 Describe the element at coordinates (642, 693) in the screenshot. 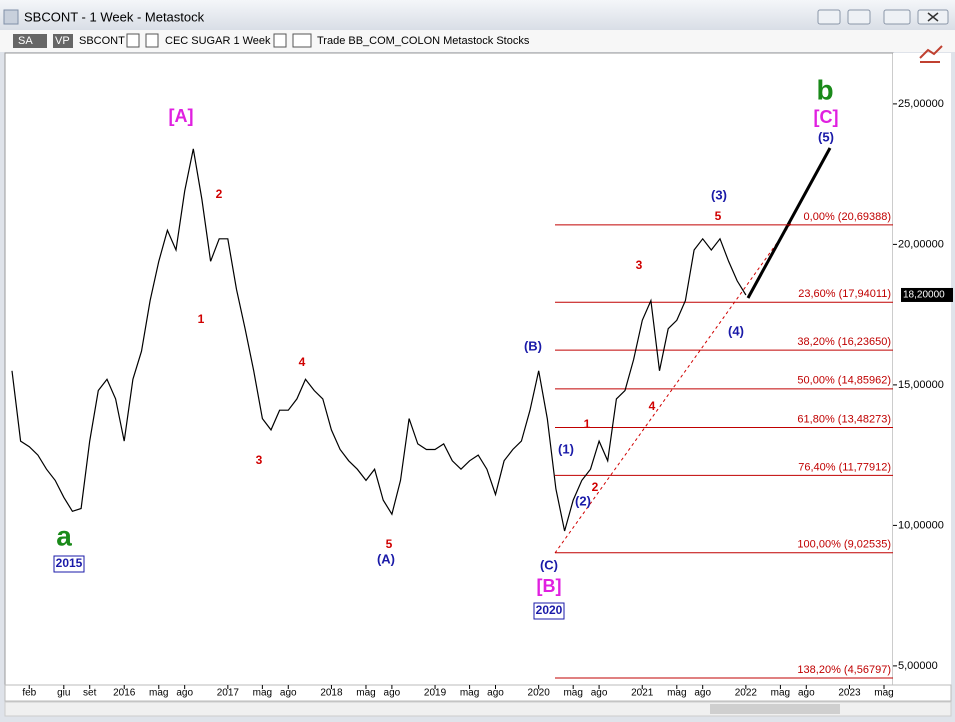

I see `x-tick-label: 2021` at that location.